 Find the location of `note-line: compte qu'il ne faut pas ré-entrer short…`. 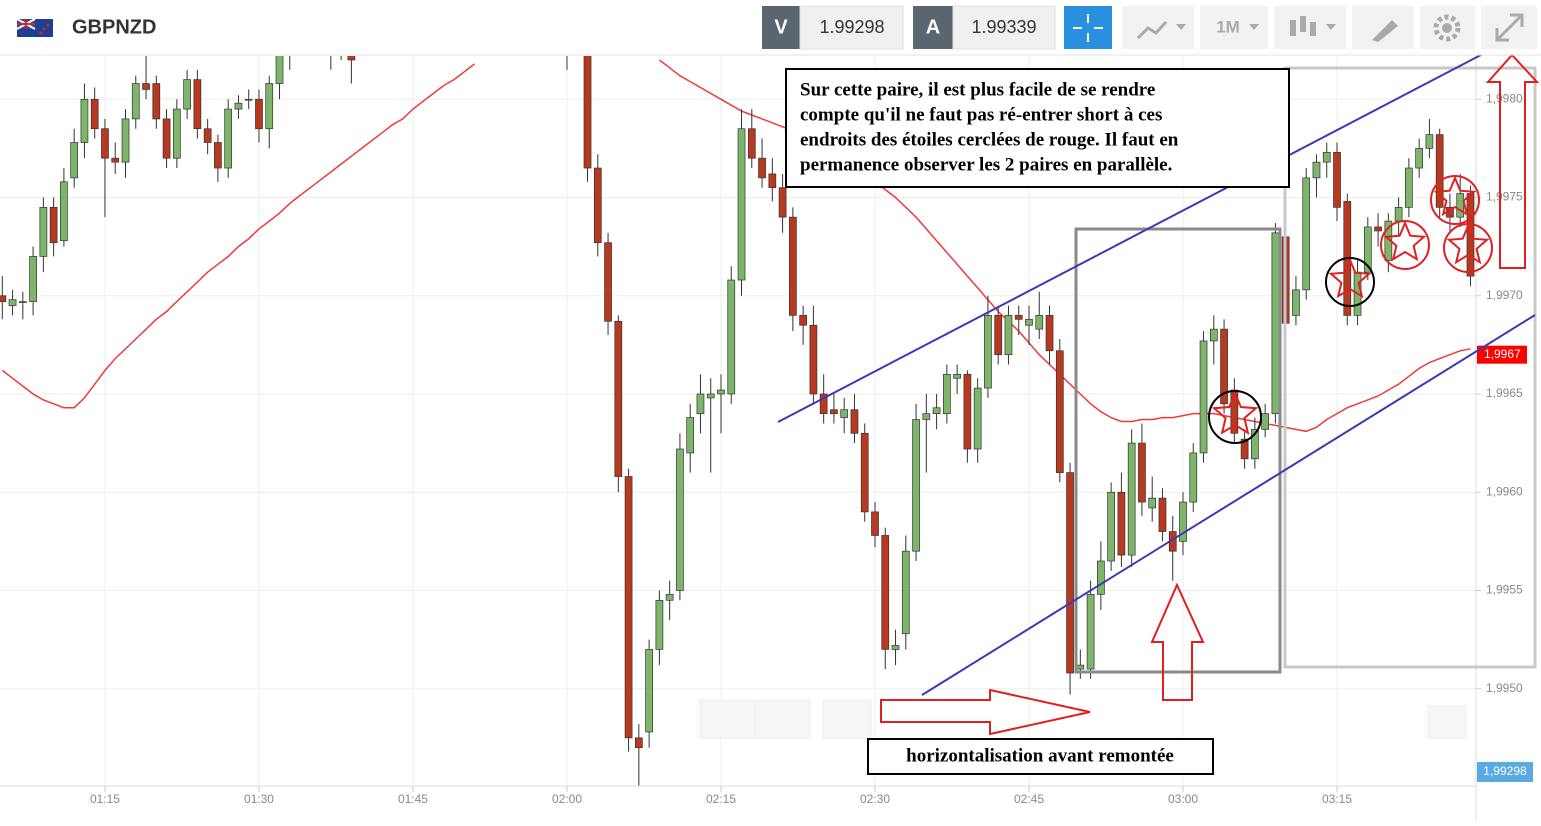

note-line: compte qu'il ne faut pas ré-entrer short… is located at coordinates (981, 114).